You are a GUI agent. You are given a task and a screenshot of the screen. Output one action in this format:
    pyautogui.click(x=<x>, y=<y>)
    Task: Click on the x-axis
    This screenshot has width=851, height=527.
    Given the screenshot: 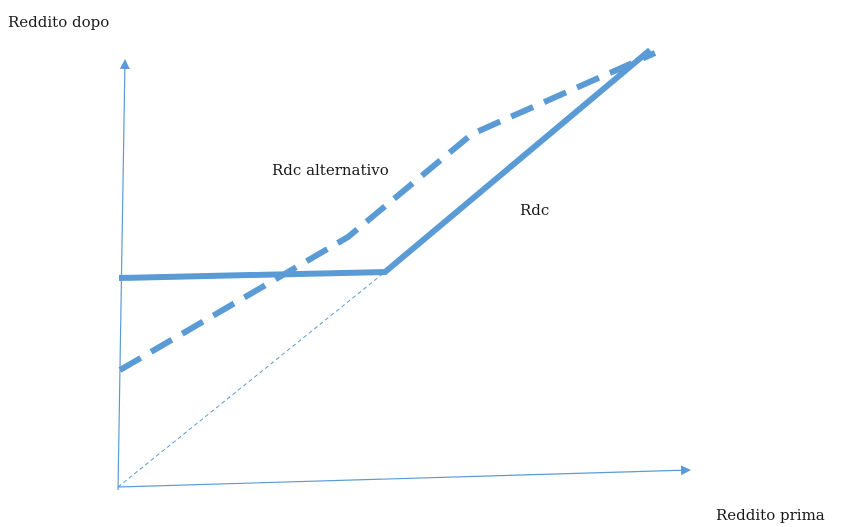 What is the action you would take?
    pyautogui.click(x=404, y=476)
    